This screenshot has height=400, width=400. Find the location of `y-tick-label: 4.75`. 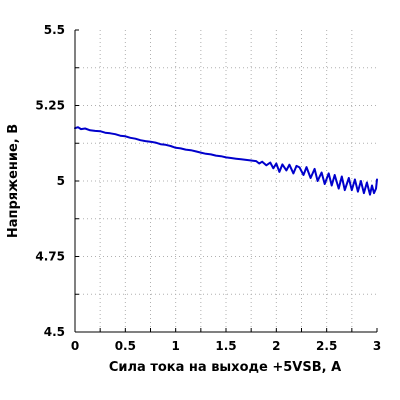

y-tick-label: 4.75 is located at coordinates (50, 257).